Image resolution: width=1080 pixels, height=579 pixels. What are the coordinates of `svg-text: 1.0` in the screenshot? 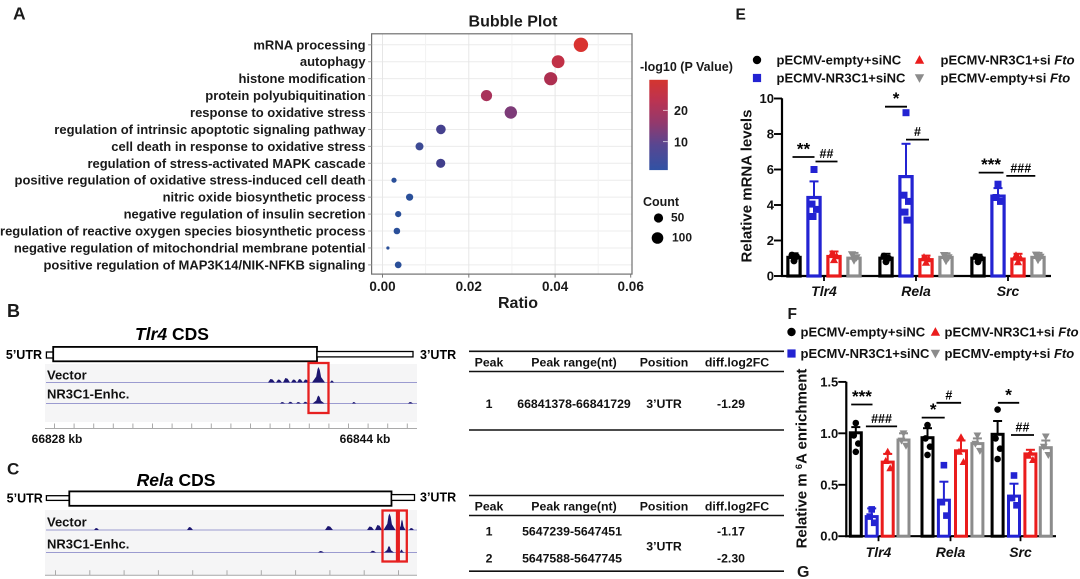 It's located at (829, 433).